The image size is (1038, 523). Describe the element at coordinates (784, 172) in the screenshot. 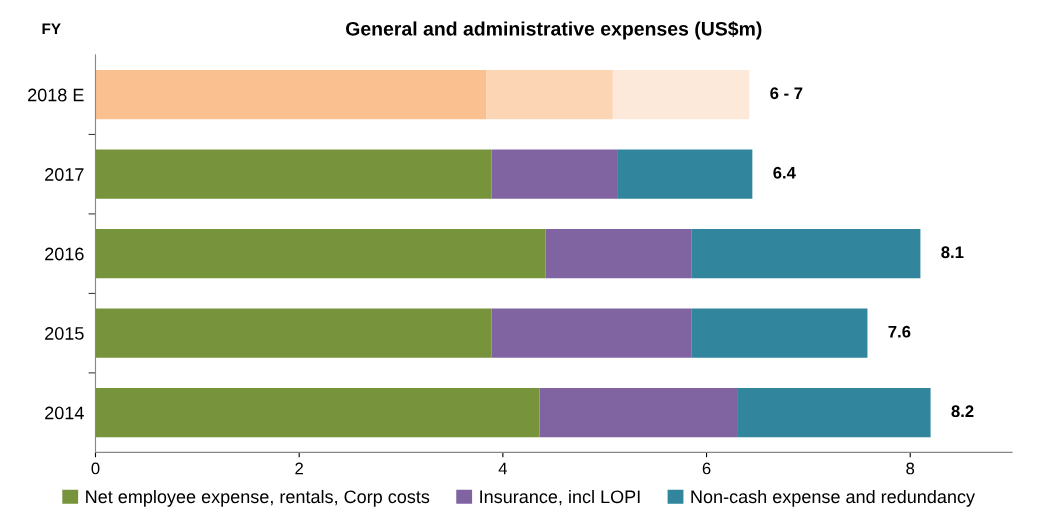

I see `total-label: 6.4` at that location.